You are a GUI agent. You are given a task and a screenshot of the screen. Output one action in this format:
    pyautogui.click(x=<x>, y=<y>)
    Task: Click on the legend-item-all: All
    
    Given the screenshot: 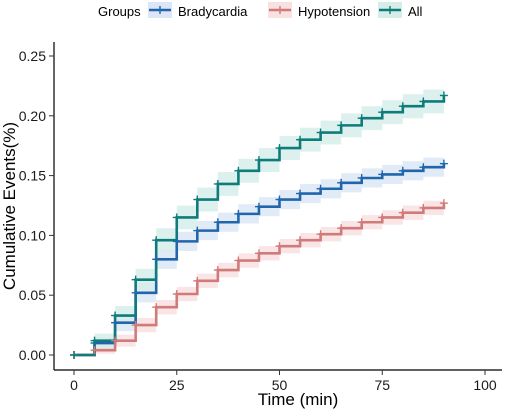 What is the action you would take?
    pyautogui.click(x=400, y=10)
    